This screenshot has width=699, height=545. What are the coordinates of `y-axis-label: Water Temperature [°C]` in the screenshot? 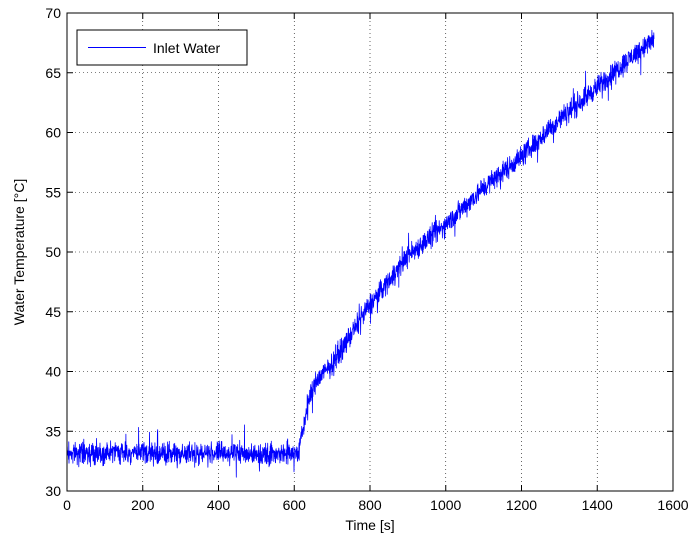 It's located at (19, 252).